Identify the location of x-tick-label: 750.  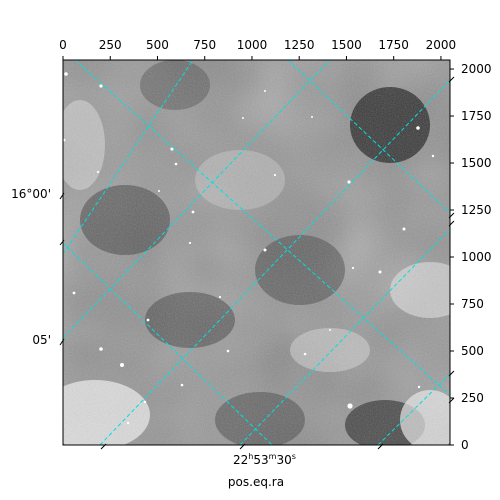
(204, 45).